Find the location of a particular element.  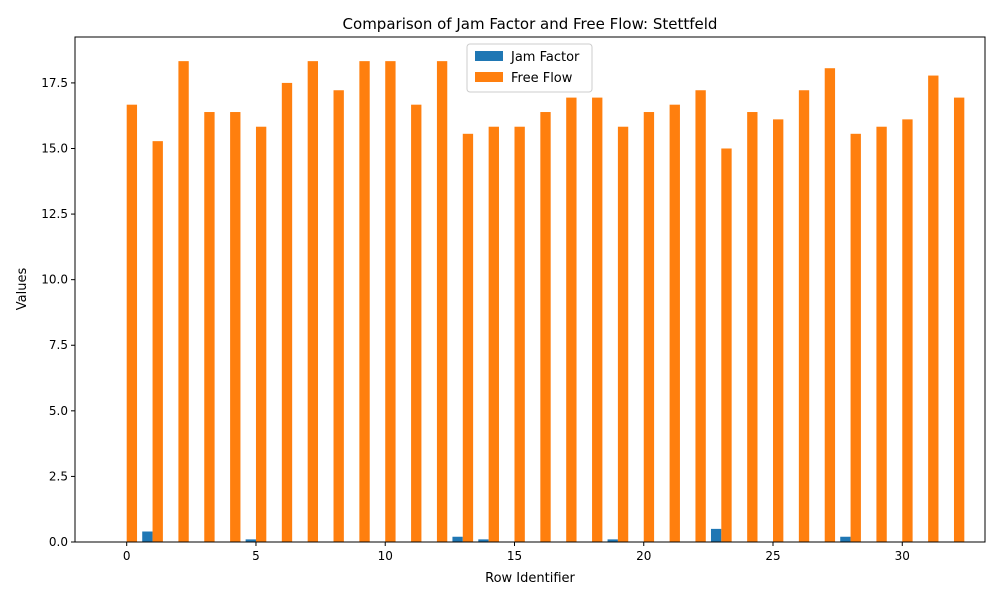

y-tick-label: 2.5 is located at coordinates (58, 476).